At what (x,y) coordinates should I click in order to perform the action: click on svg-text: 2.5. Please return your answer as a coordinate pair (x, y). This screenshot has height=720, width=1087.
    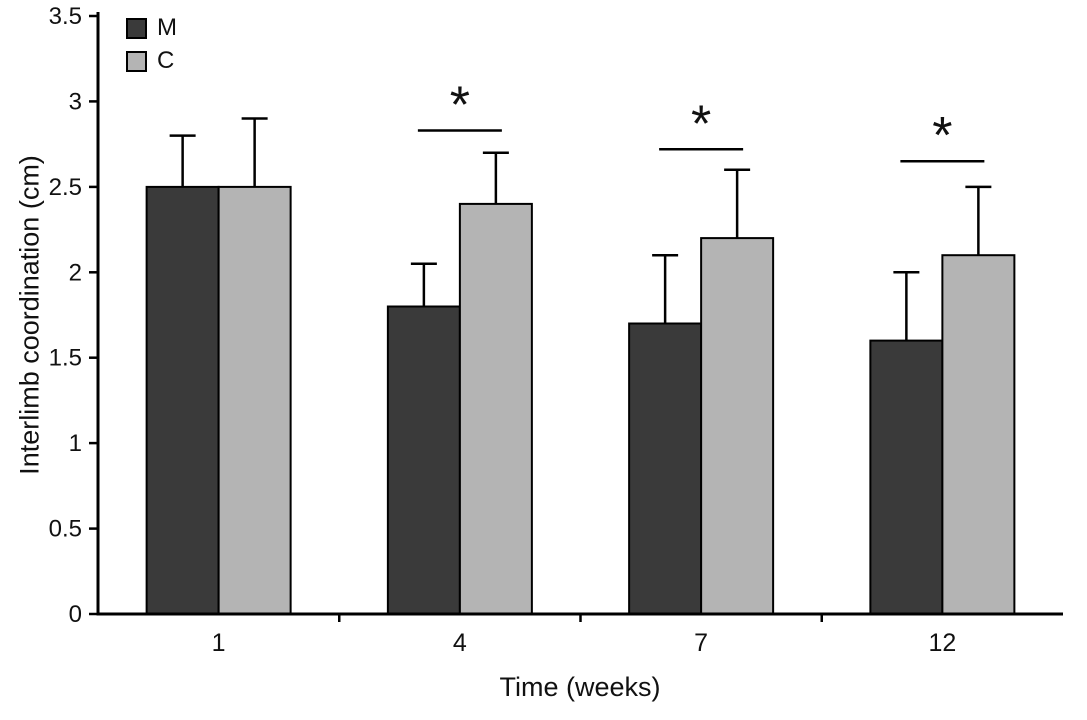
    Looking at the image, I should click on (65, 187).